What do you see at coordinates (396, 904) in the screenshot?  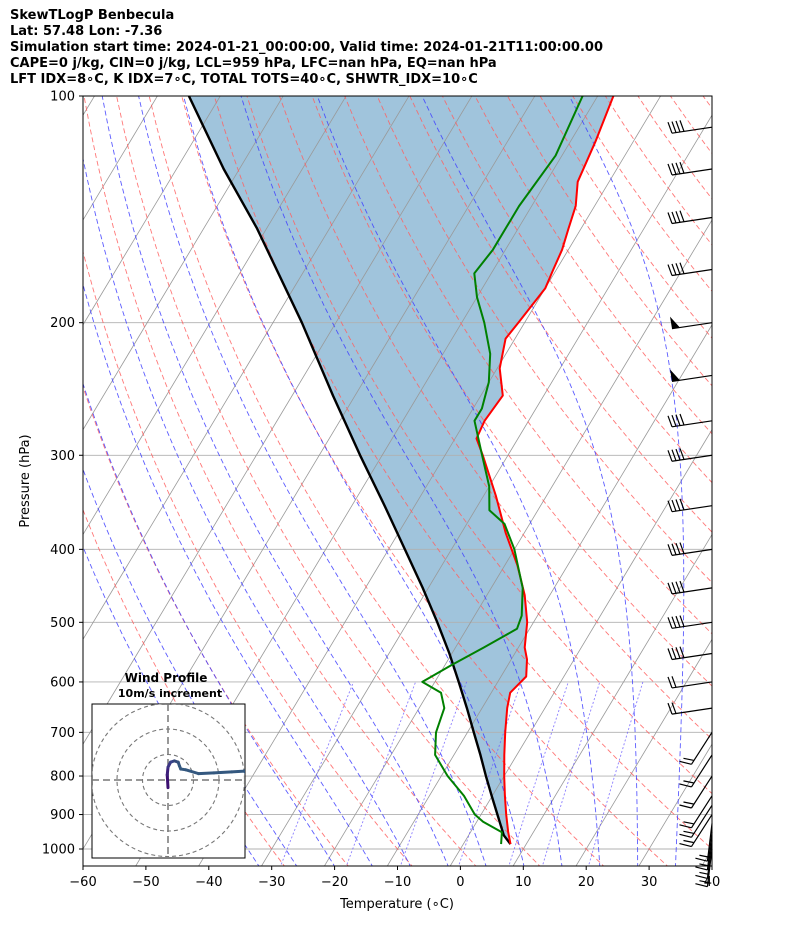 I see `x-axis-label: Temperature (∘C)` at bounding box center [396, 904].